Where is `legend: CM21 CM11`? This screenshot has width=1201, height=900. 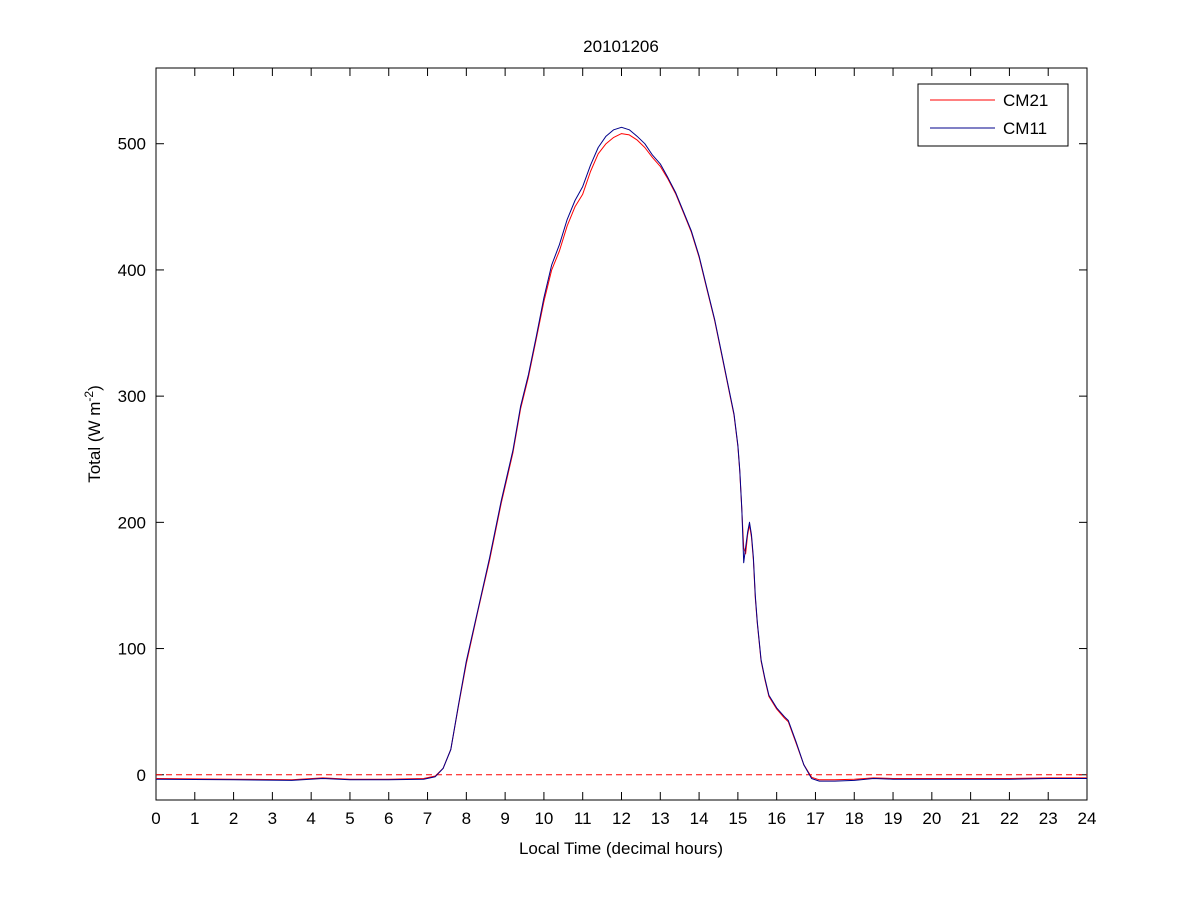 legend: CM21 CM11 is located at coordinates (993, 115).